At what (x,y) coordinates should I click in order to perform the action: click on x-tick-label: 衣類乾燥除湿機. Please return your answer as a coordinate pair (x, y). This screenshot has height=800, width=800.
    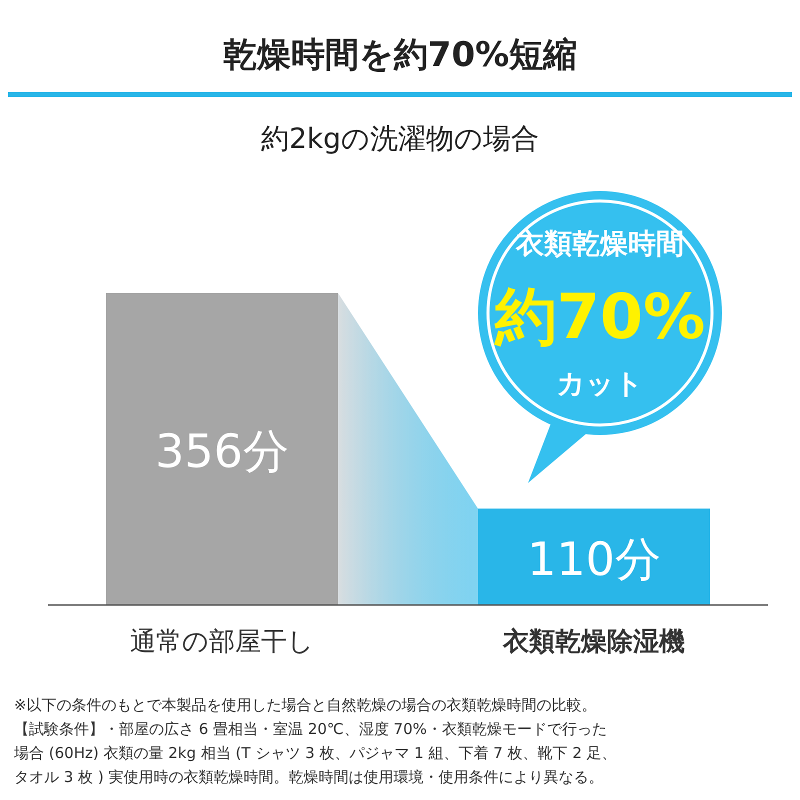
    Looking at the image, I should click on (593, 642).